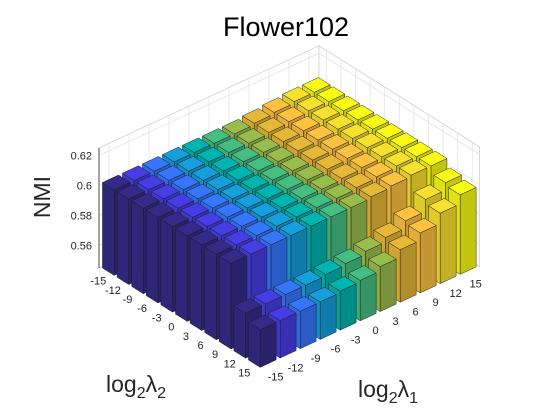 The image size is (553, 415). Describe the element at coordinates (215, 355) in the screenshot. I see `y-tick-label: 9` at that location.